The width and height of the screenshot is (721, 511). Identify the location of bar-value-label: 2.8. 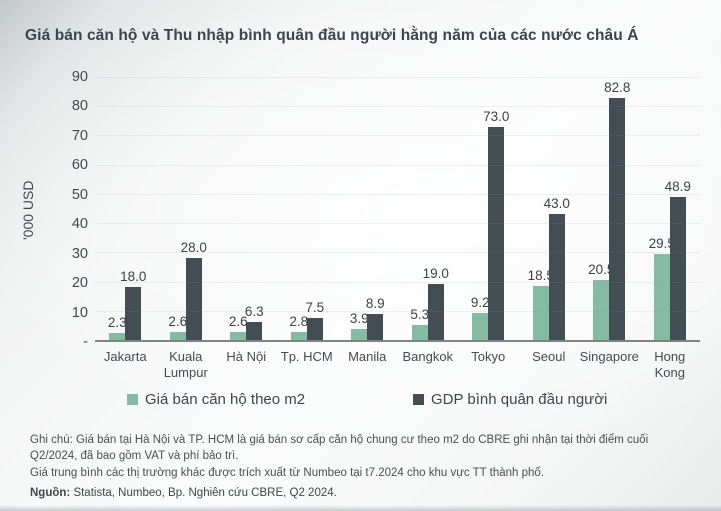
(299, 321).